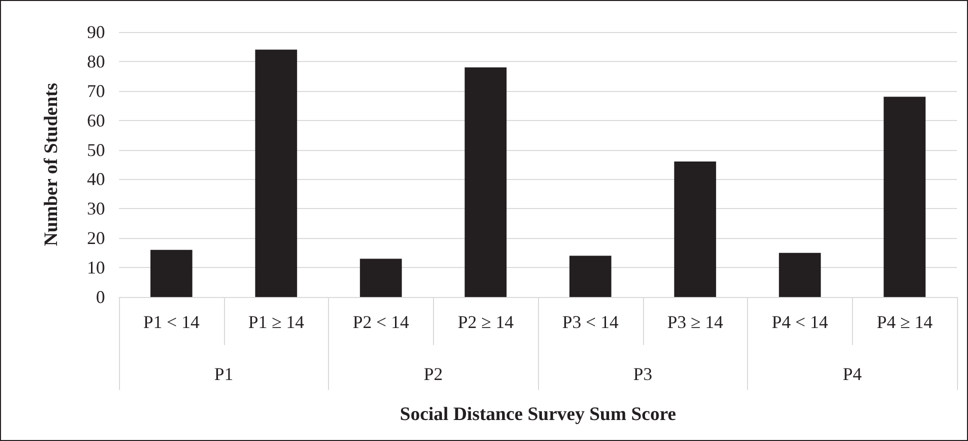  What do you see at coordinates (171, 322) in the screenshot?
I see `x-tick-label: P1 < 14` at bounding box center [171, 322].